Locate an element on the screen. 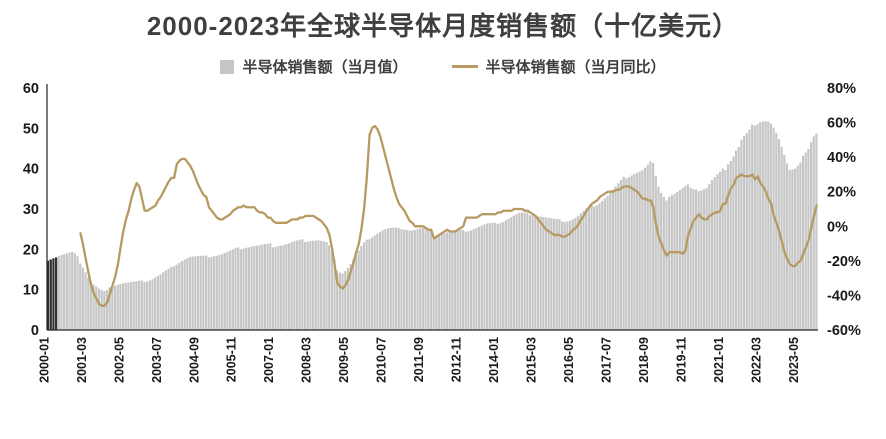  legend-item-yoy: 半导体销售额（当月同比） is located at coordinates (558, 66).